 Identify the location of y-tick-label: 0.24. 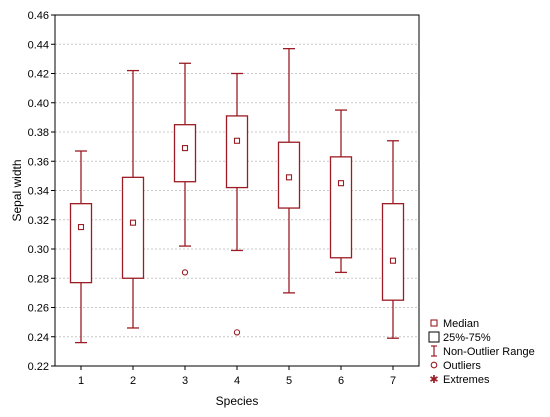
(38, 338).